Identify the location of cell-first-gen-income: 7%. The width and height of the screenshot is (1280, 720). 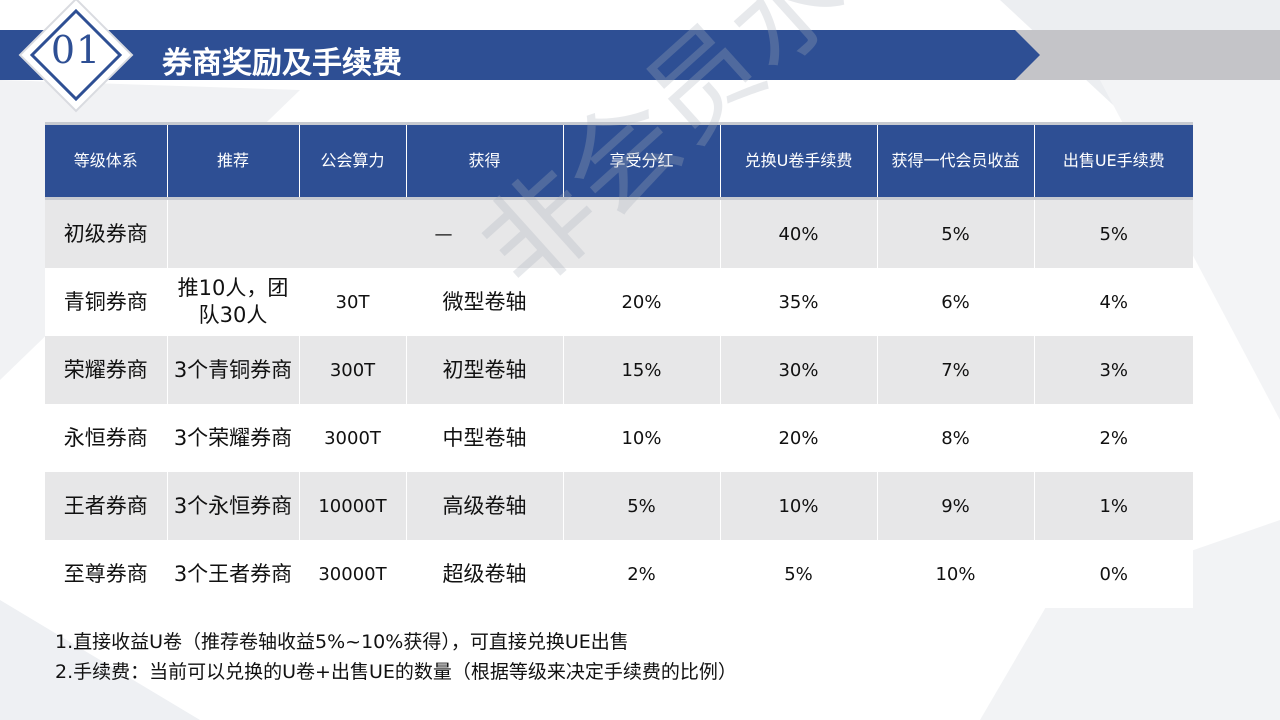
(956, 370).